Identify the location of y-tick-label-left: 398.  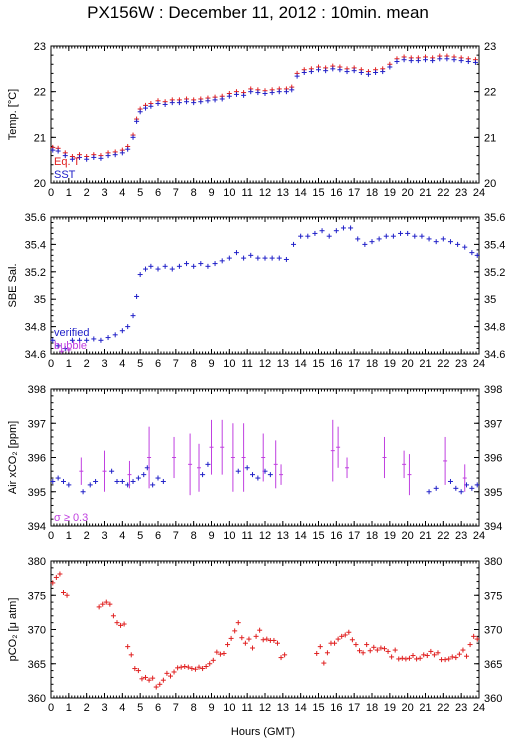
(37, 390).